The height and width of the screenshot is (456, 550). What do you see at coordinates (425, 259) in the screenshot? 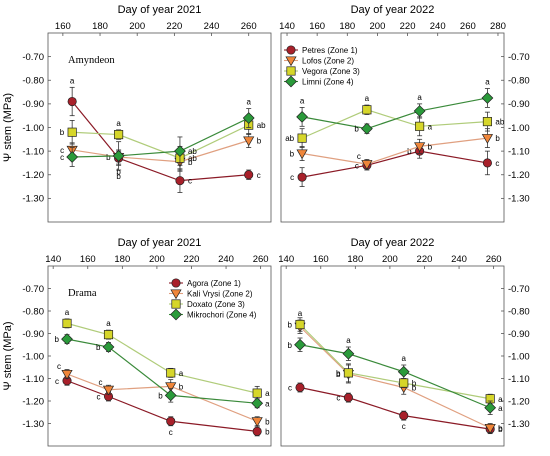
I see `x-tick-label: 220` at bounding box center [425, 259].